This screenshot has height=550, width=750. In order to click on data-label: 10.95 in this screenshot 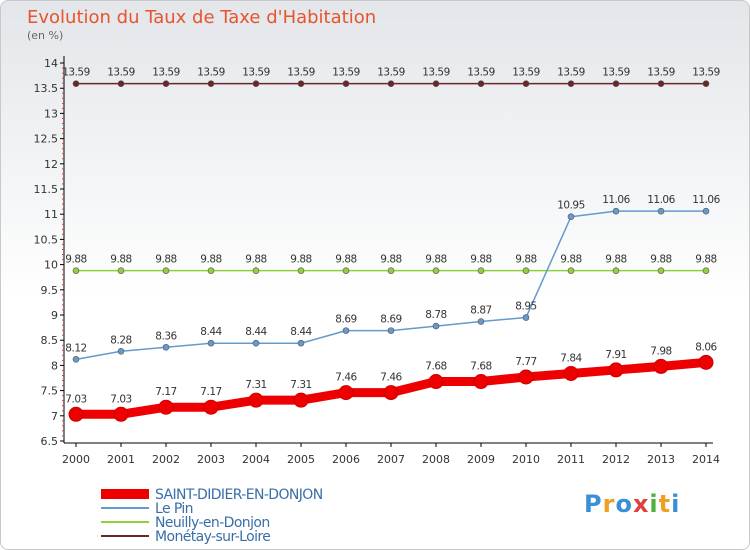, I will do `click(571, 206)`.